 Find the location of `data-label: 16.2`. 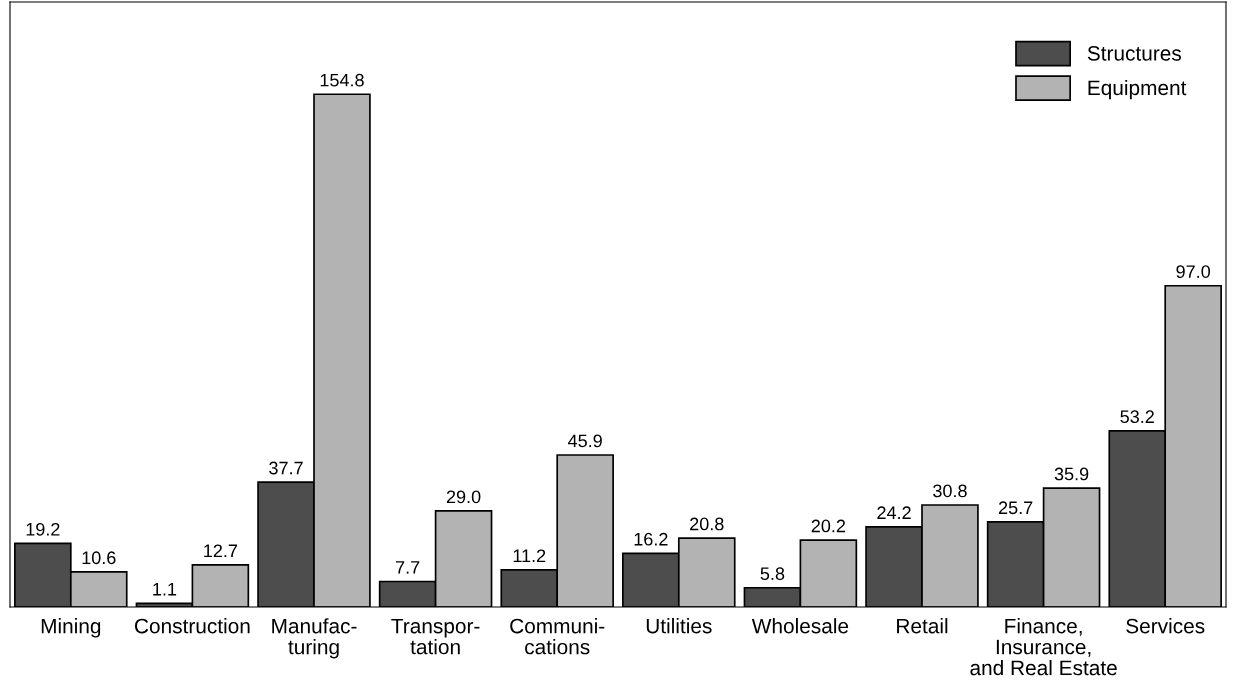

data-label: 16.2 is located at coordinates (651, 539).